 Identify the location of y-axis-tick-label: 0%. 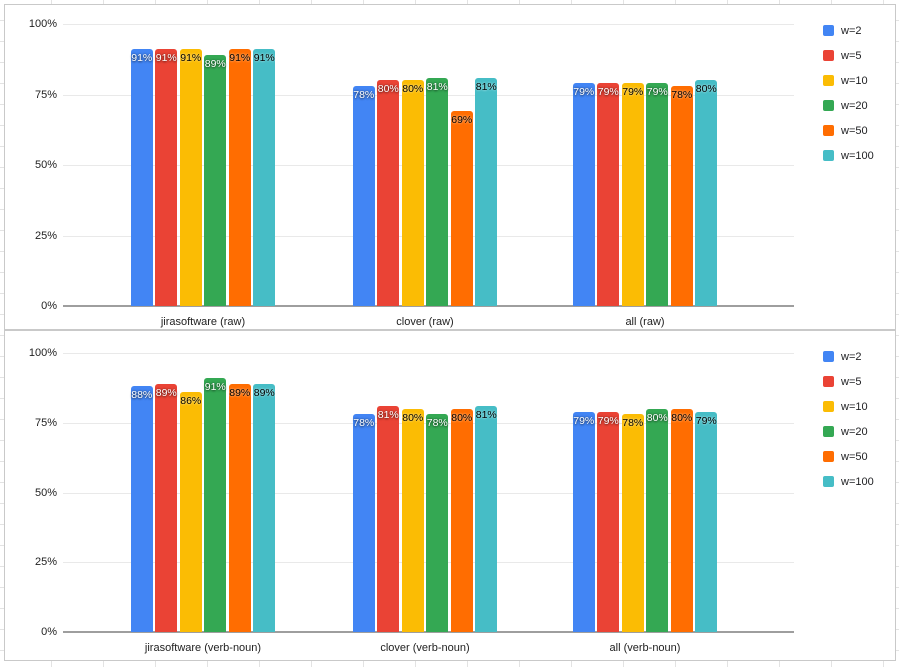
(49, 306).